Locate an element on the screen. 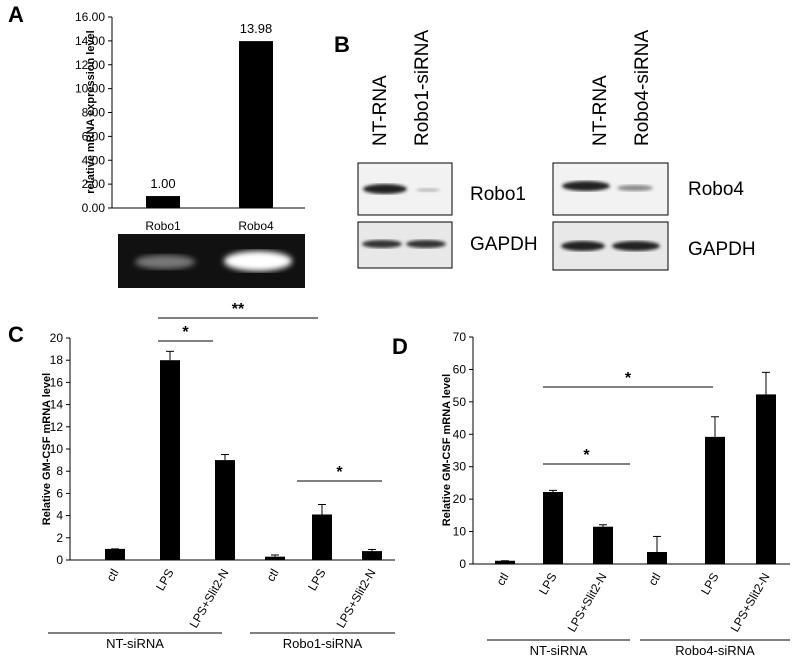  y-tick-label: 16.00 is located at coordinates (90, 17).